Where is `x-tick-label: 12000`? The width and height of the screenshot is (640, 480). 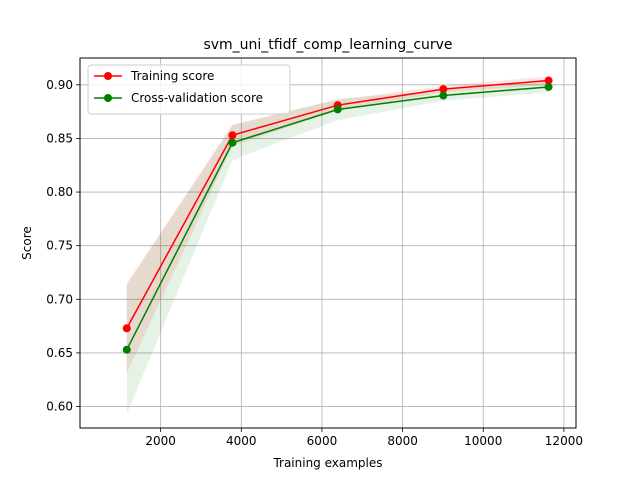 x-tick-label: 12000 is located at coordinates (564, 441).